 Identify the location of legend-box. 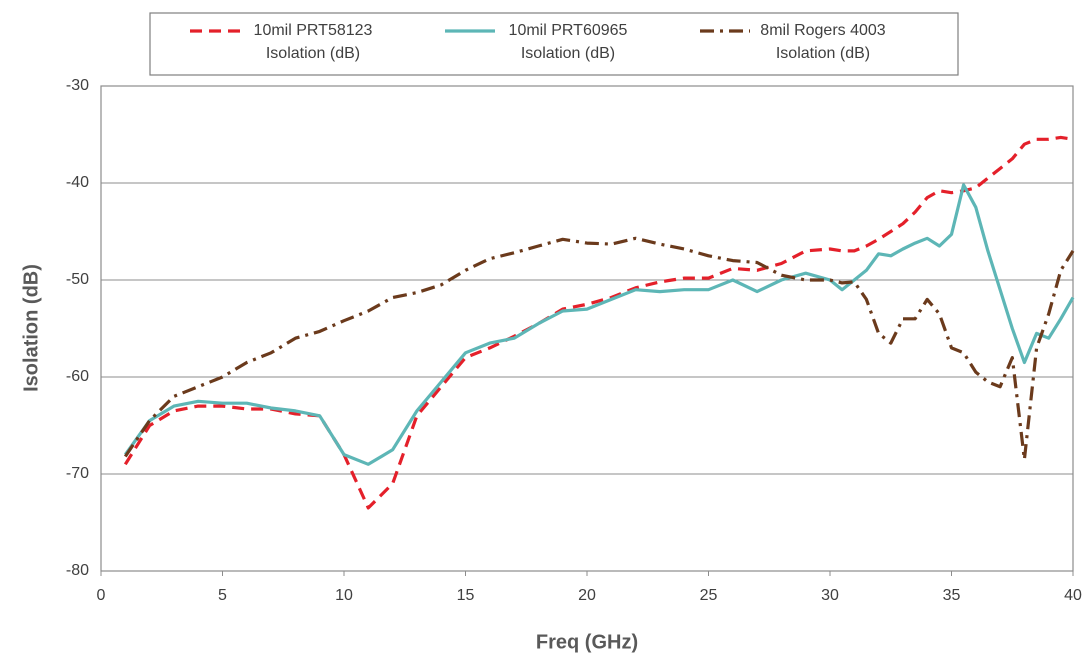
(554, 44).